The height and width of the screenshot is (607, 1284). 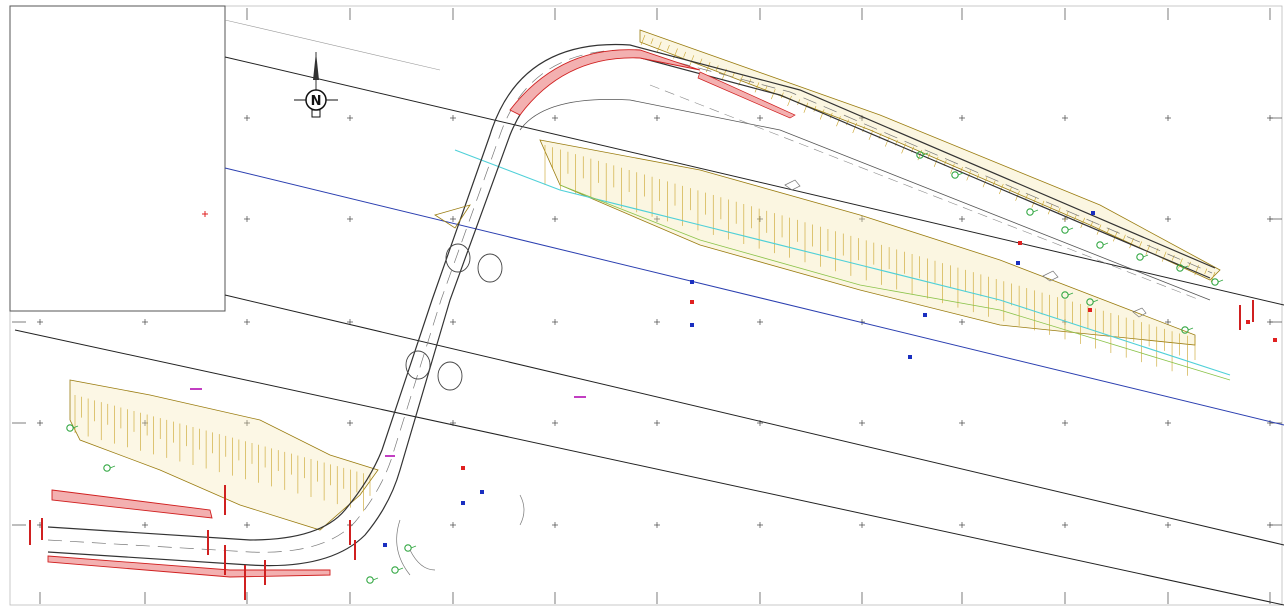 I want to click on inset-viewport, so click(x=117, y=158).